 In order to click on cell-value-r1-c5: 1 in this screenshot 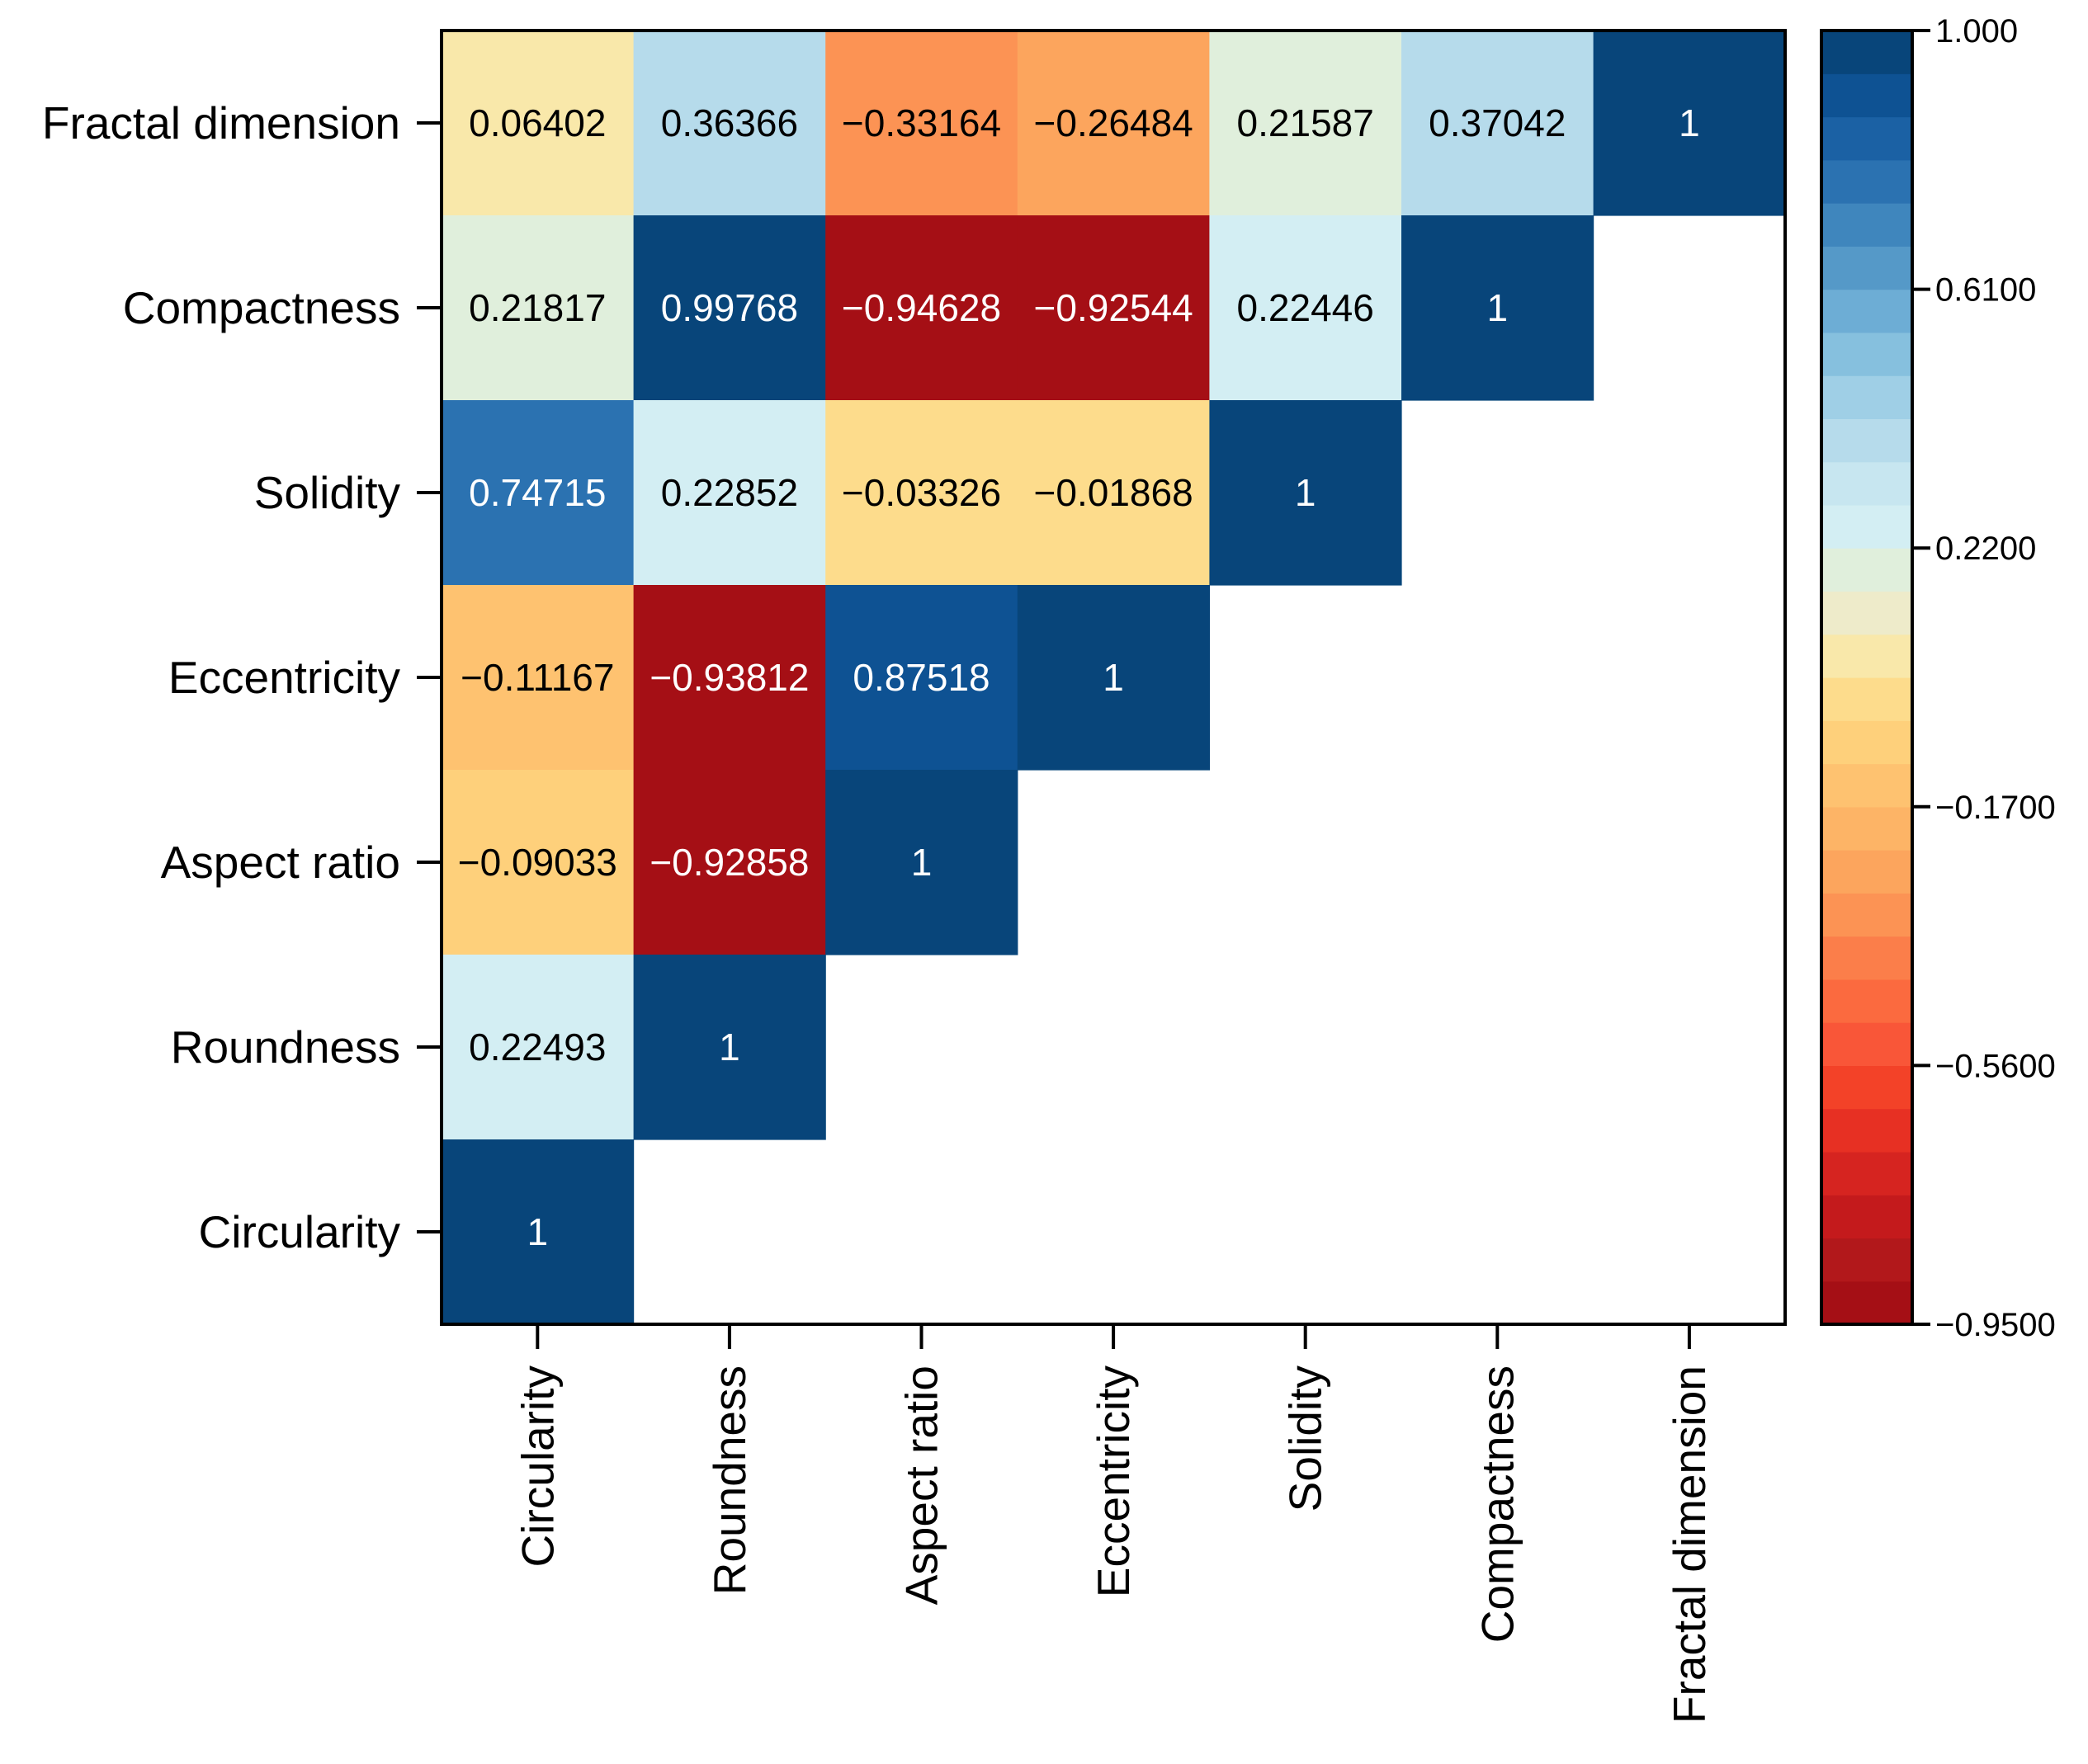, I will do `click(1498, 307)`.